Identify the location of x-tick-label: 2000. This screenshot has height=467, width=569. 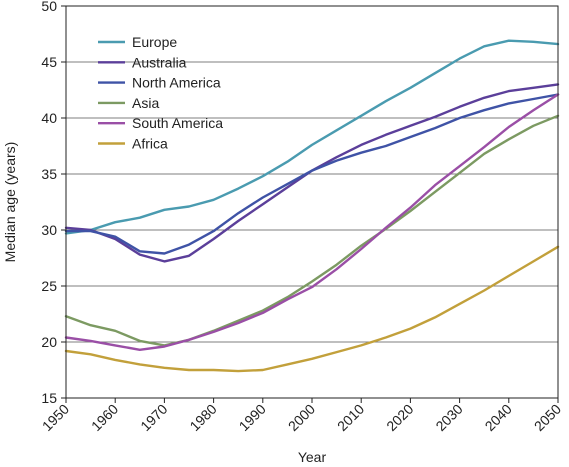
(301, 417).